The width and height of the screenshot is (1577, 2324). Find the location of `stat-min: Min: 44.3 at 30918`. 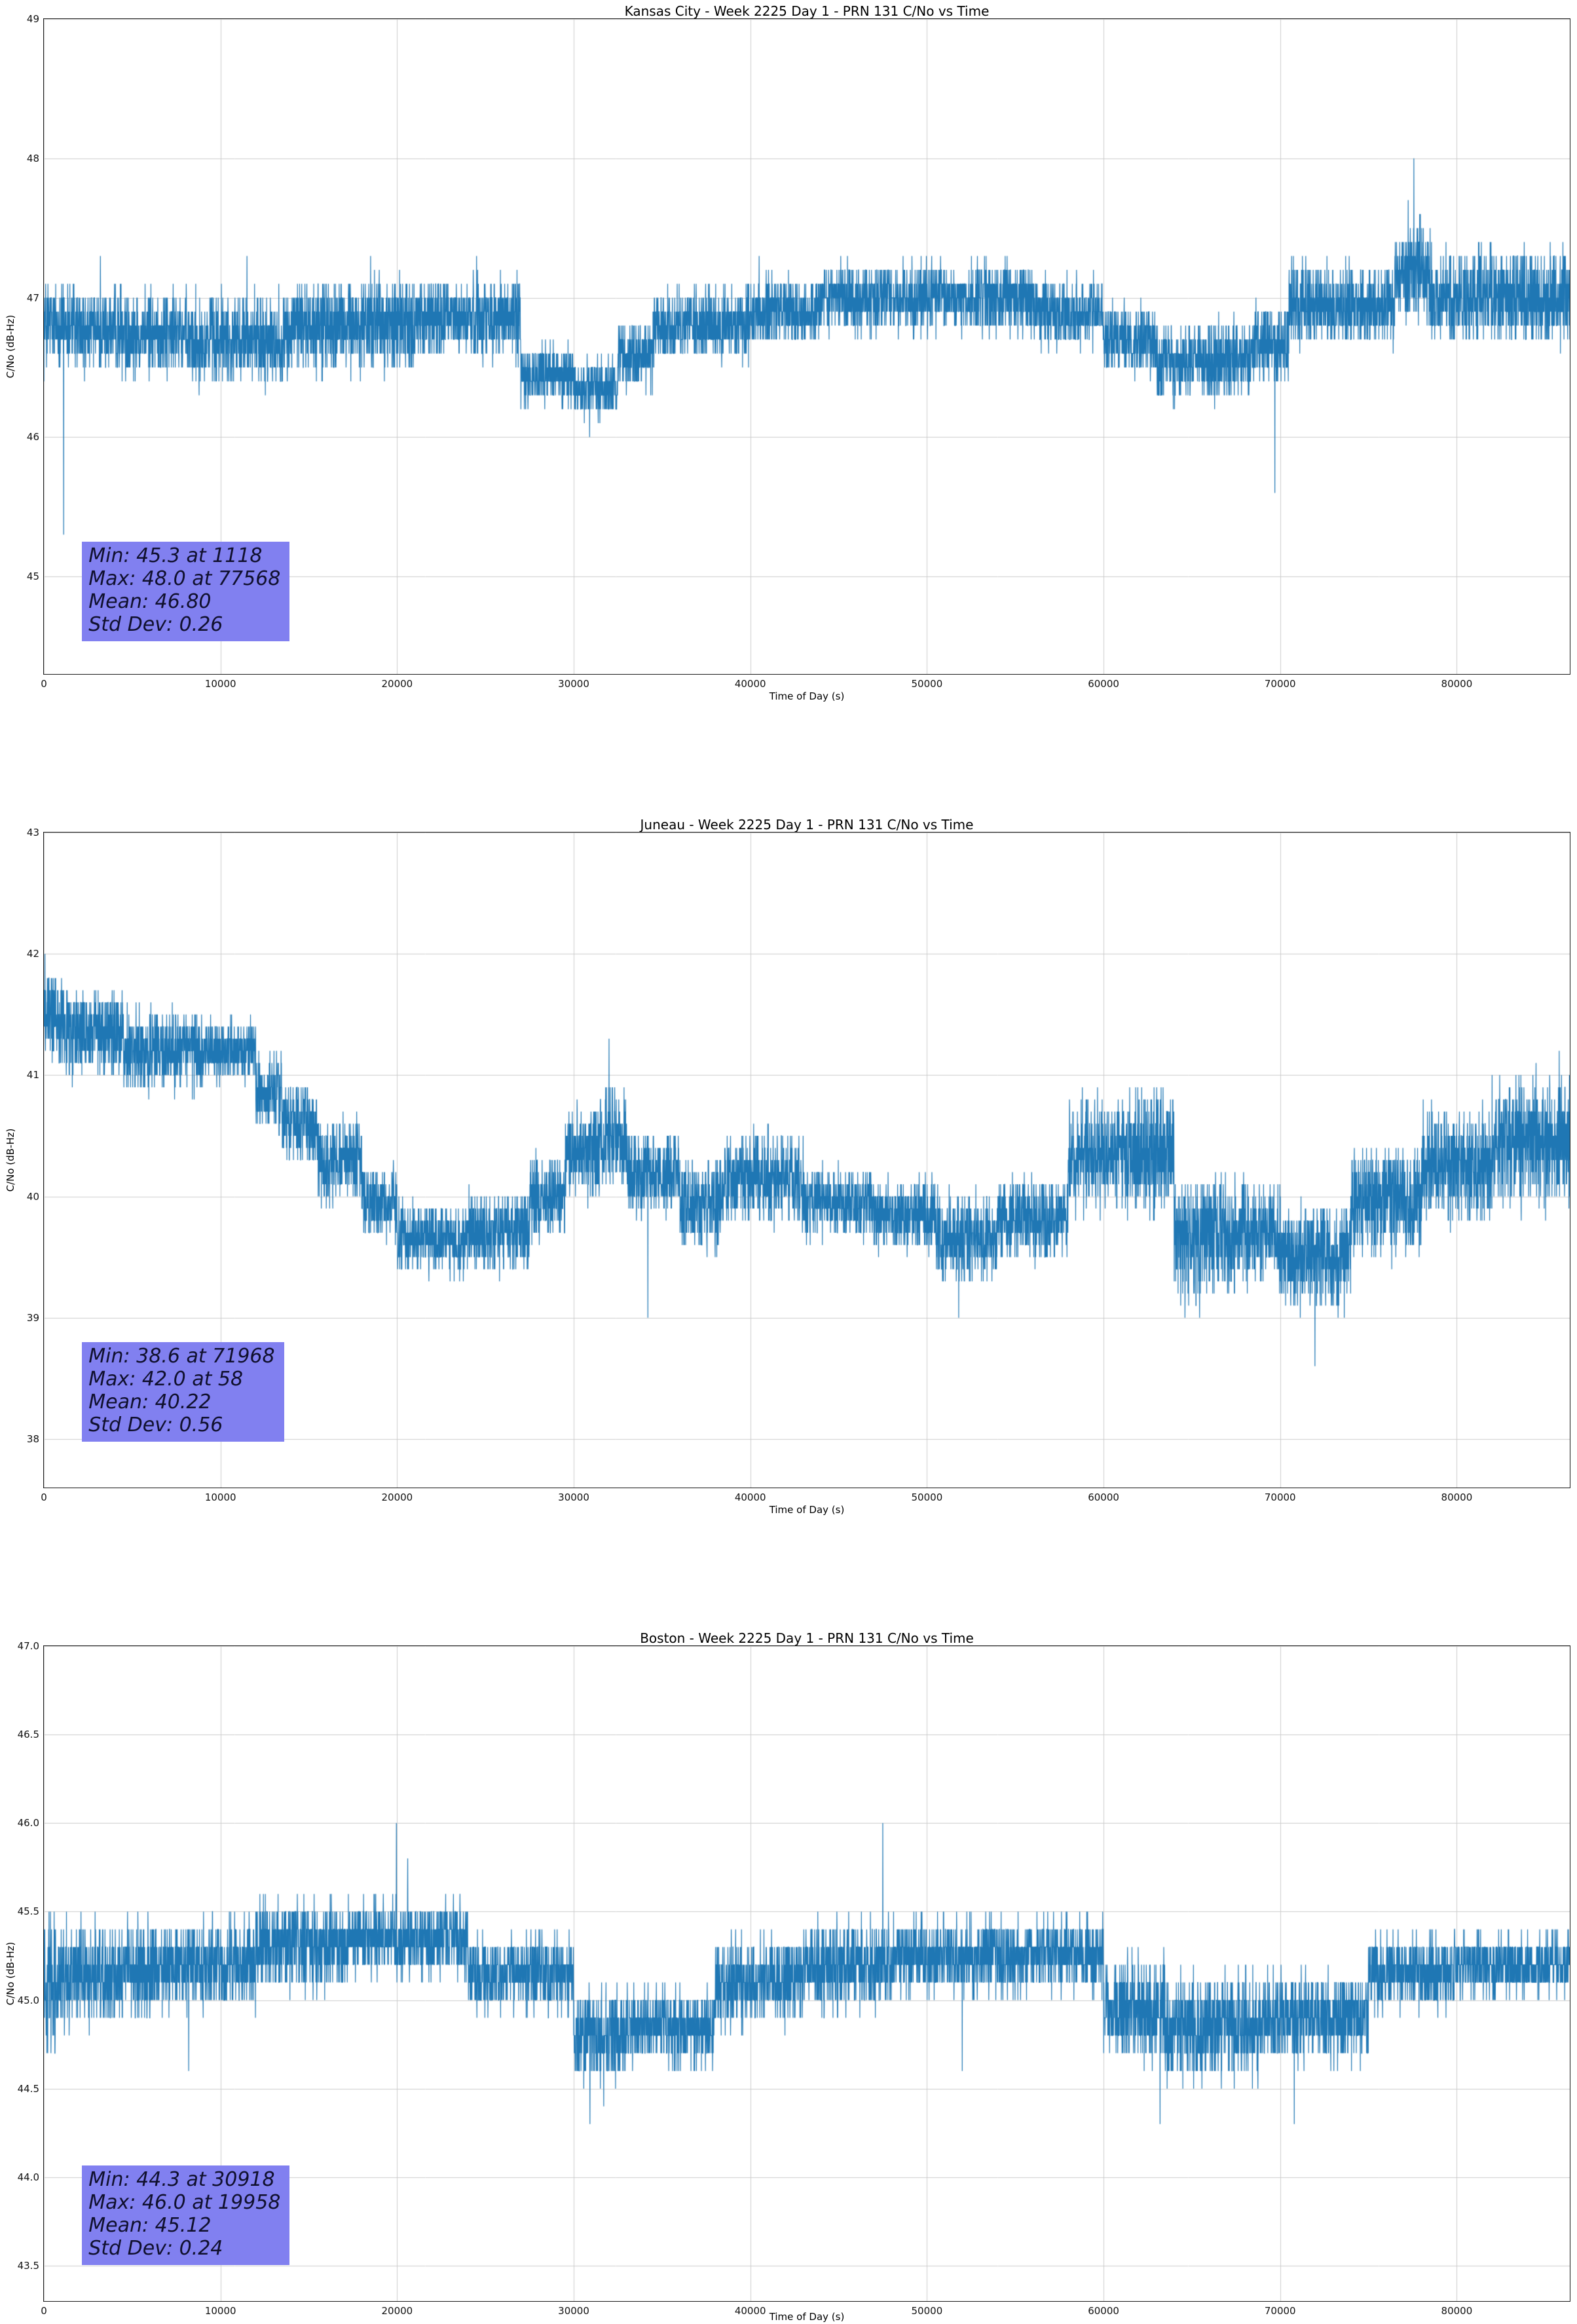

stat-min: Min: 44.3 at 30918 is located at coordinates (181, 2179).